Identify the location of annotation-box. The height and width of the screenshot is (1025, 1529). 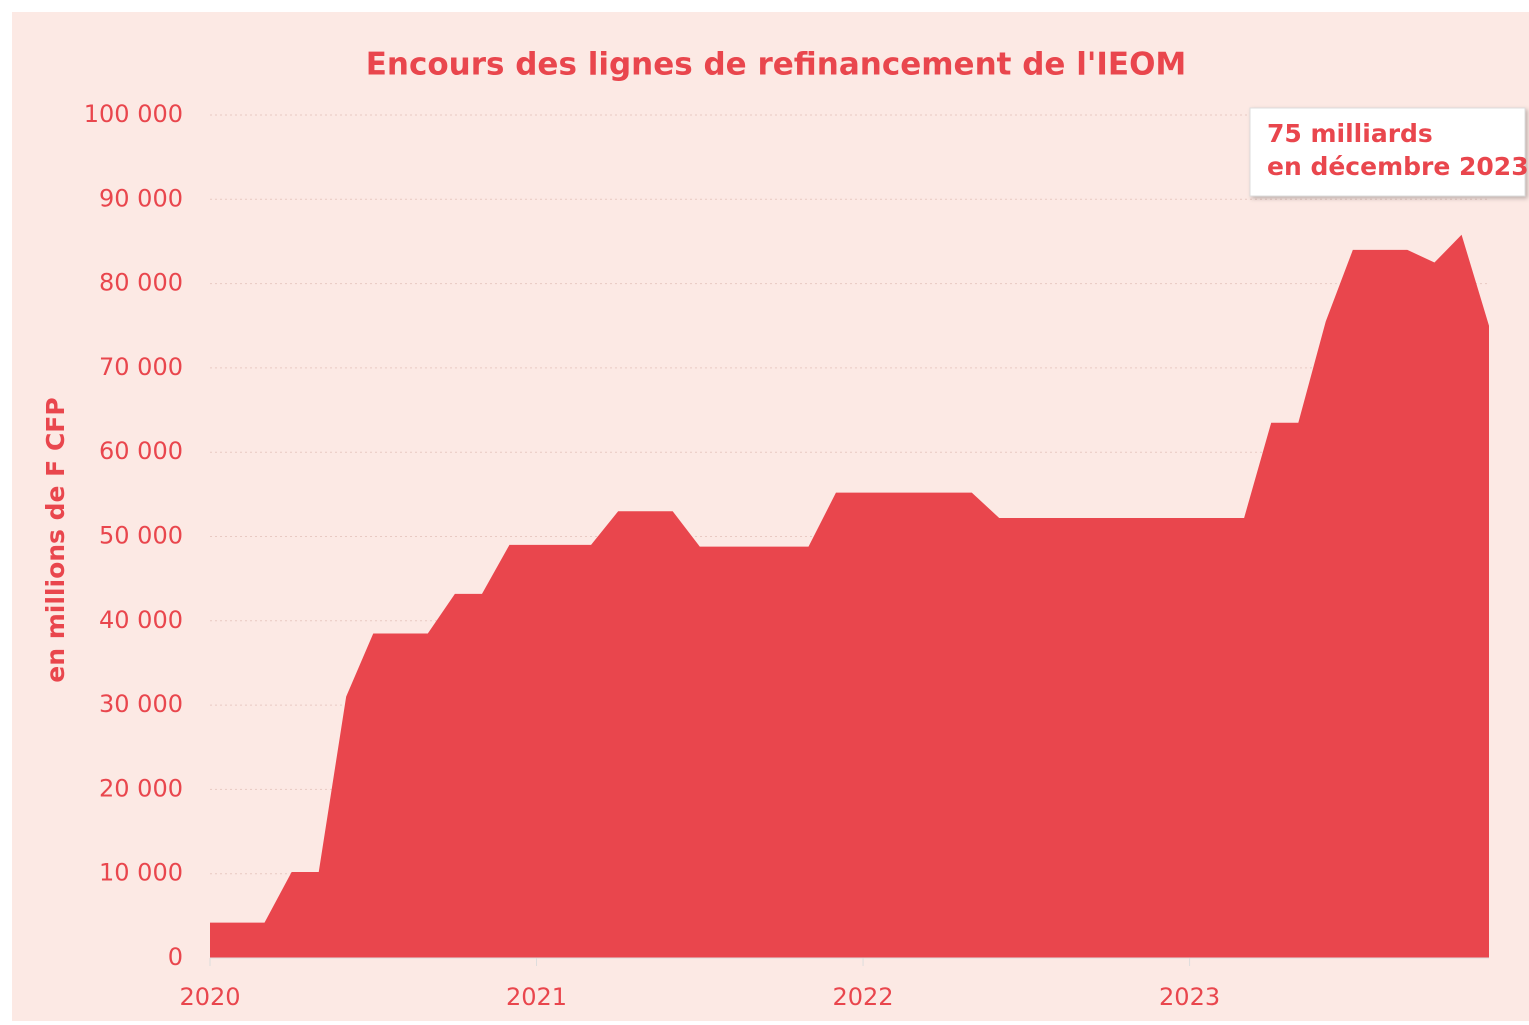
(1387, 152).